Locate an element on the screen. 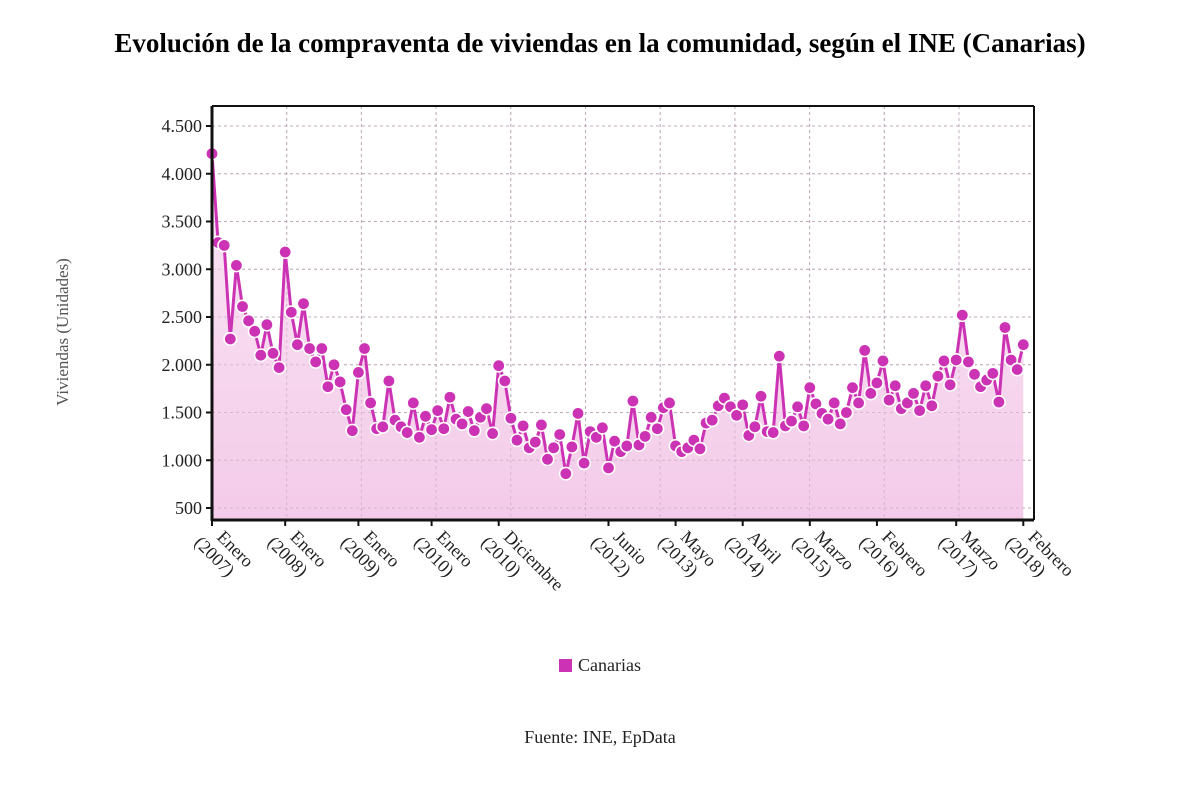 This screenshot has height=809, width=1200. data-point: 1190 is located at coordinates (535, 442).